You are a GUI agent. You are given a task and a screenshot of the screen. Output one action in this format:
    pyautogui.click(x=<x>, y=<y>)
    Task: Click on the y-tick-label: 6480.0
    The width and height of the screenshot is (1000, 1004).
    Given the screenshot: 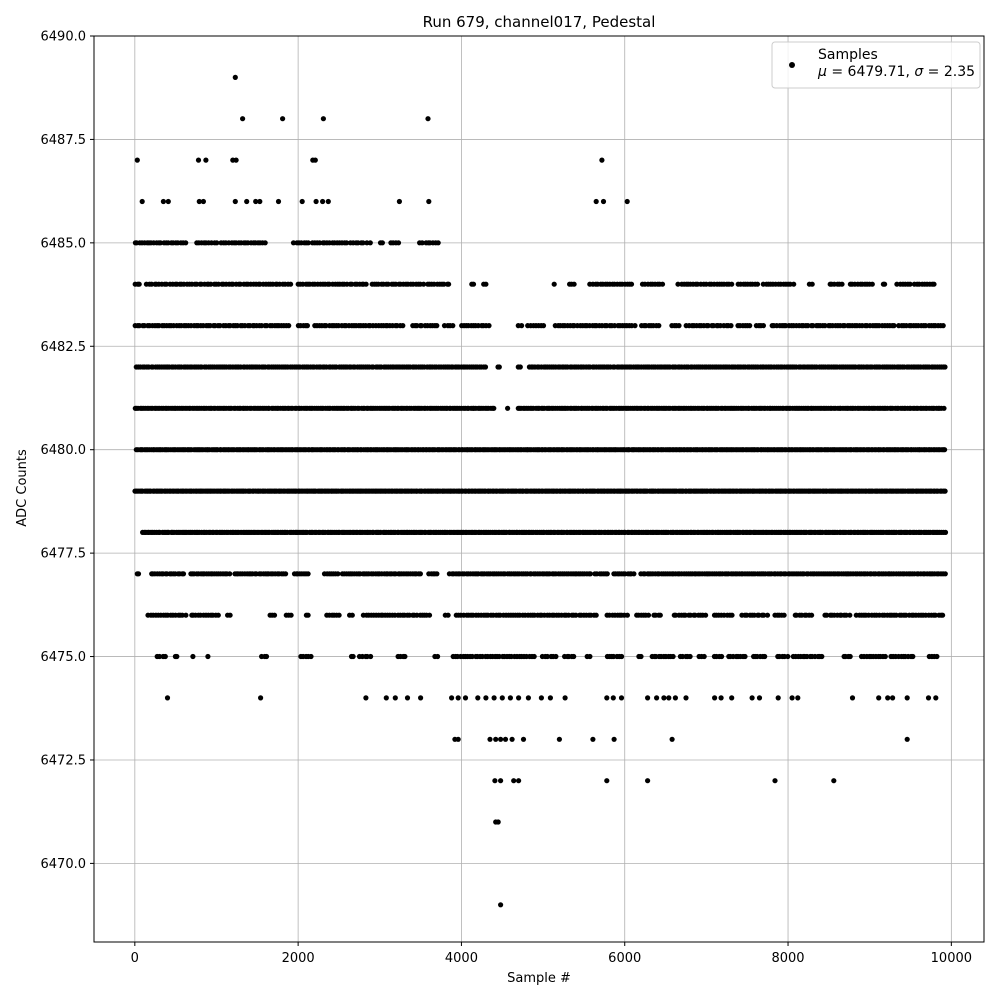 What is the action you would take?
    pyautogui.click(x=64, y=450)
    